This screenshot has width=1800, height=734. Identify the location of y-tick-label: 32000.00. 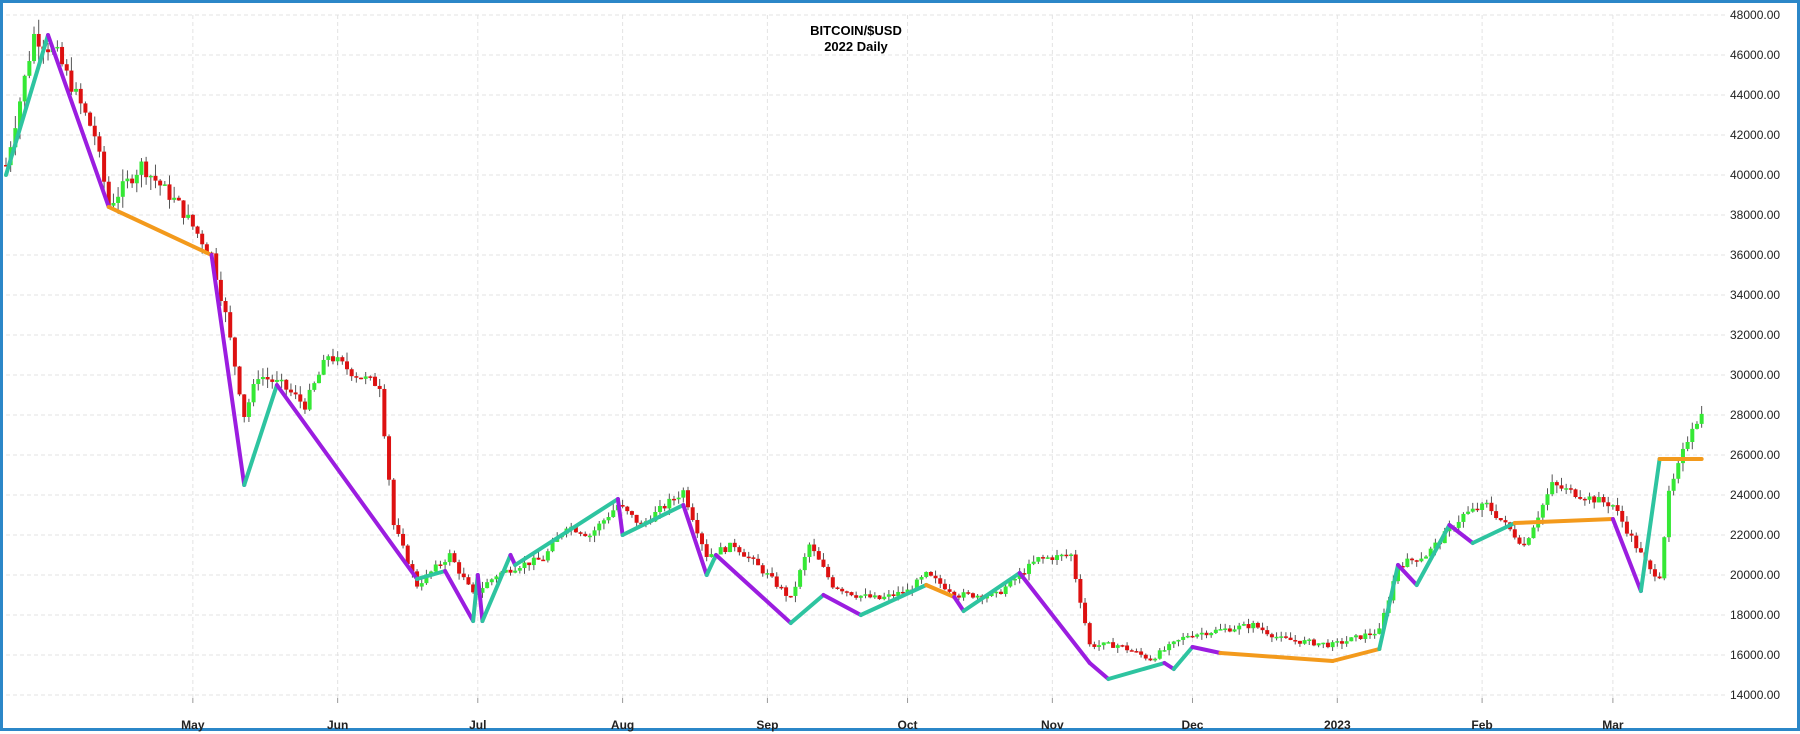
(1755, 335).